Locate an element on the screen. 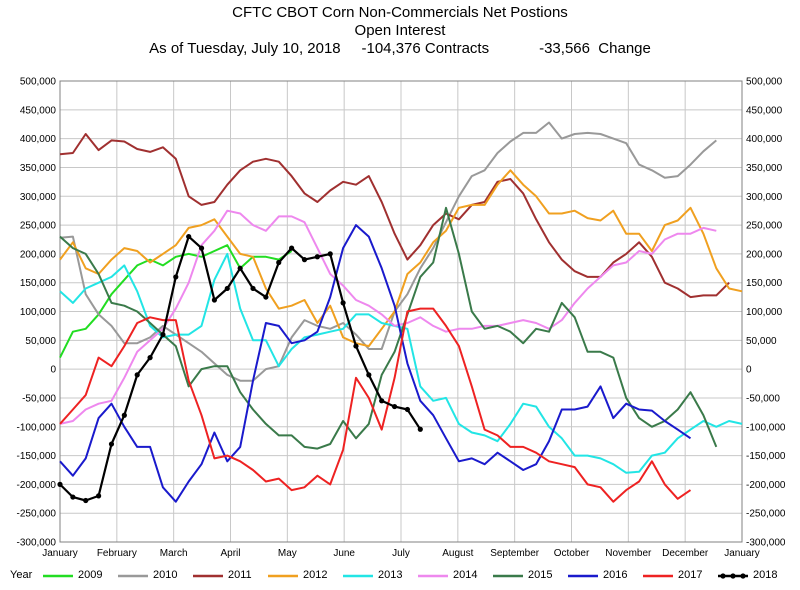 This screenshot has height=590, width=800. y-tick-label-right: 200,000 is located at coordinates (764, 254).